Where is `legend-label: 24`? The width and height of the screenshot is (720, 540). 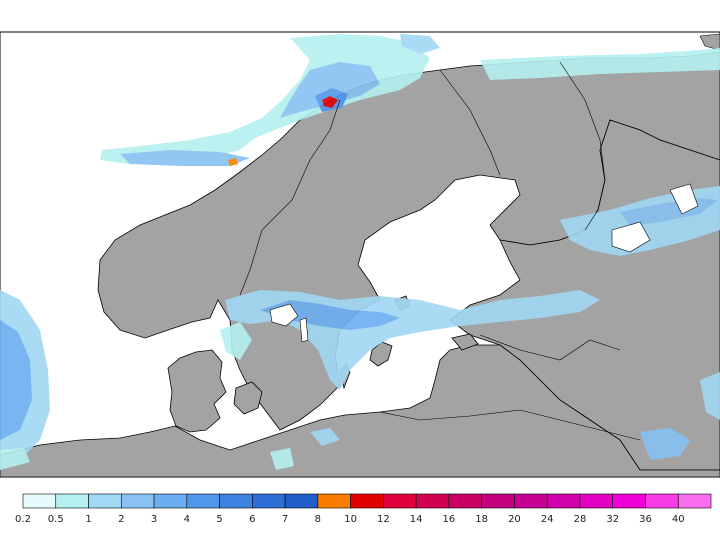 legend-label: 24 is located at coordinates (547, 519).